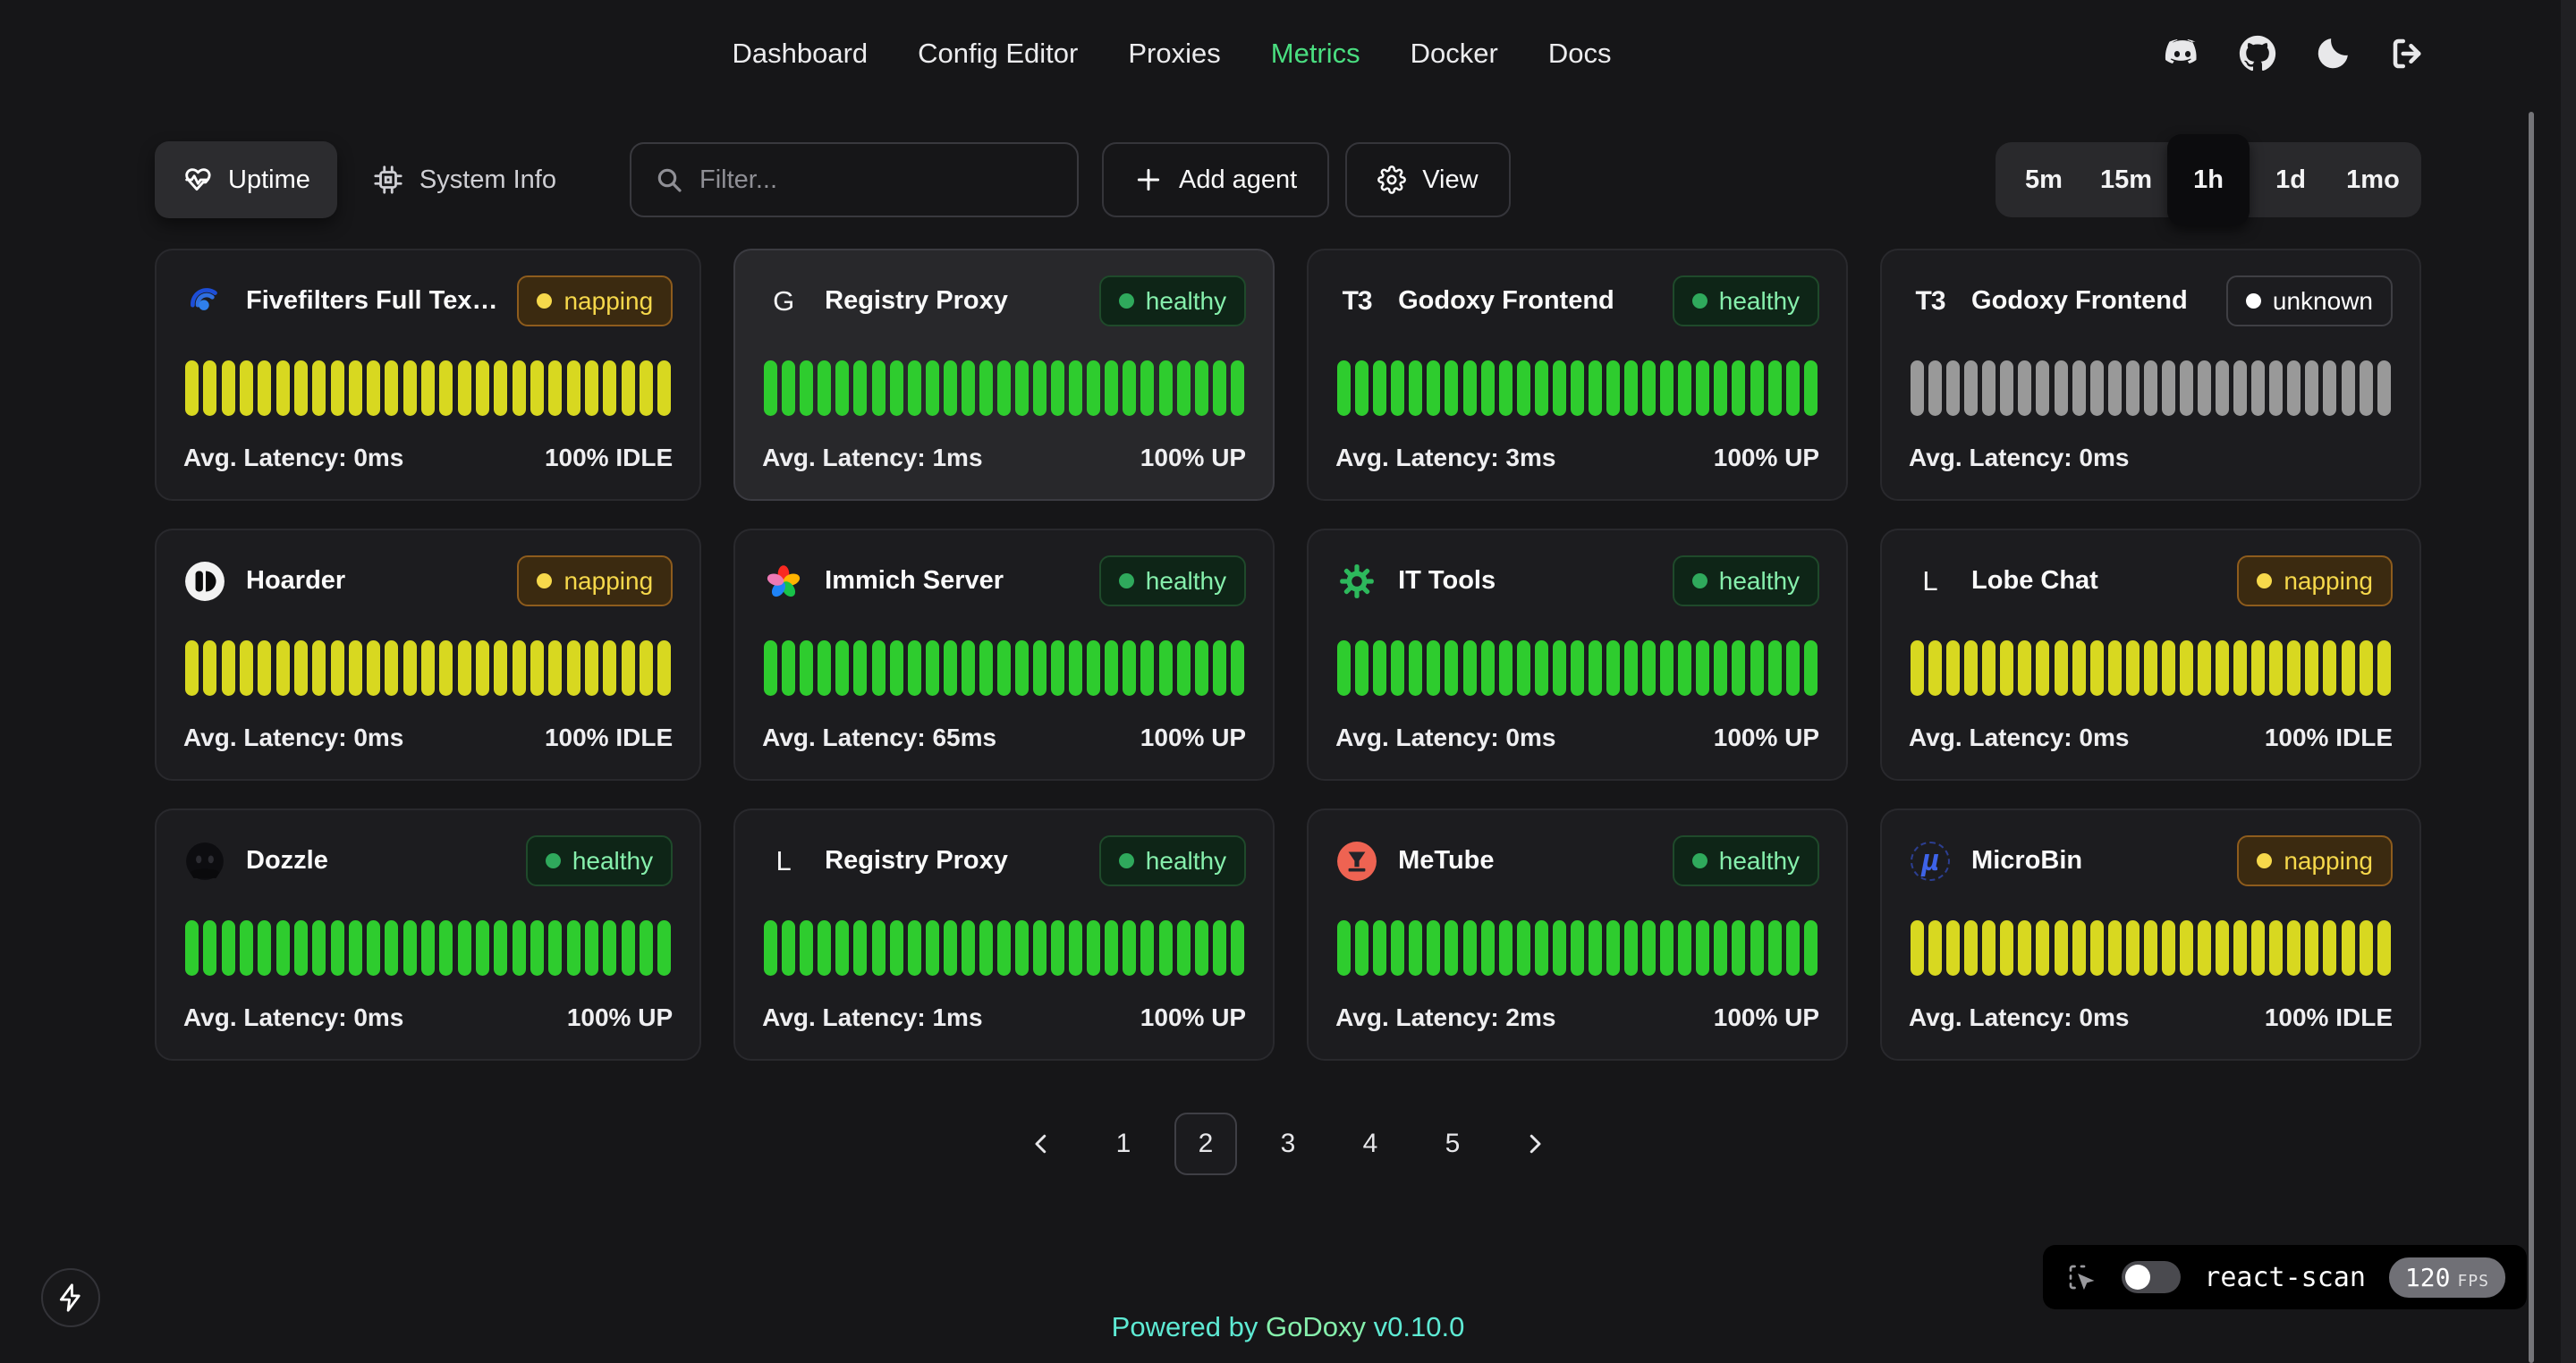  I want to click on scrollbar-thumb, so click(2531, 737).